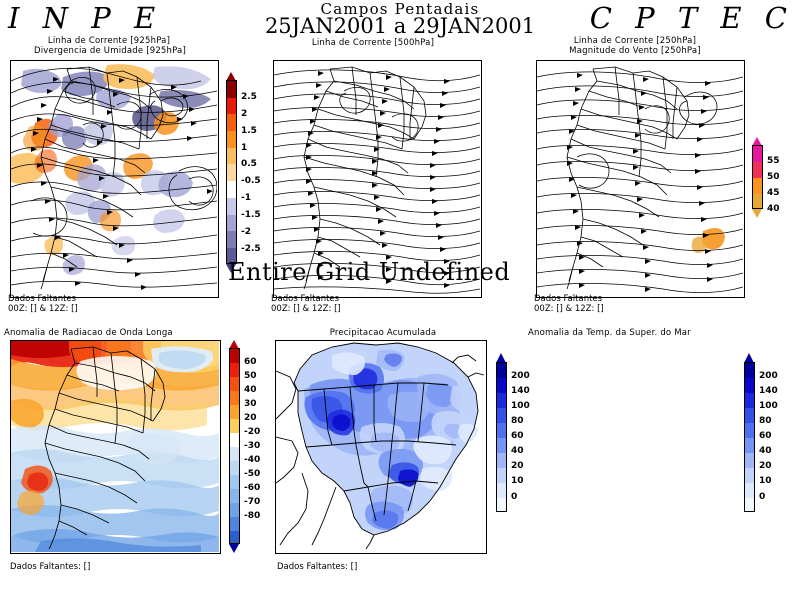 This screenshot has height=600, width=800. I want to click on cb-tick: -30, so click(252, 446).